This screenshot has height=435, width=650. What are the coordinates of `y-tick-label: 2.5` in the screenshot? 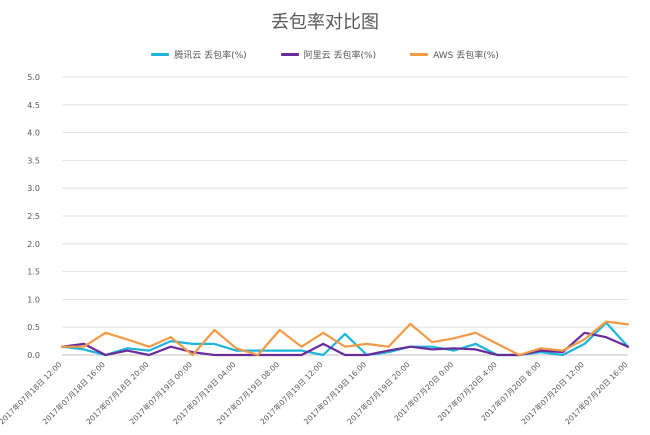 It's located at (33, 216).